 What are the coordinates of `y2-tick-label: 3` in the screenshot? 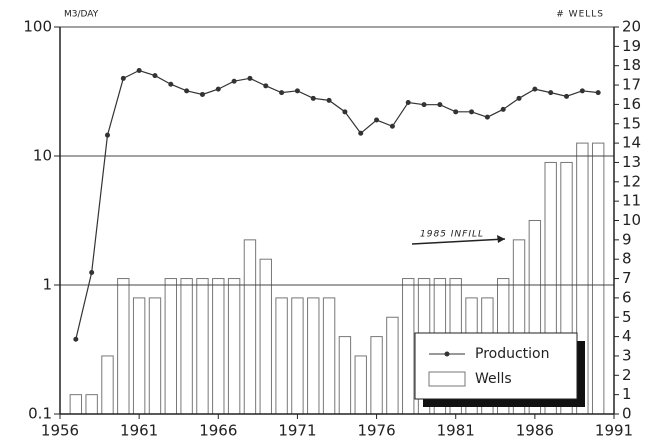 It's located at (627, 355).